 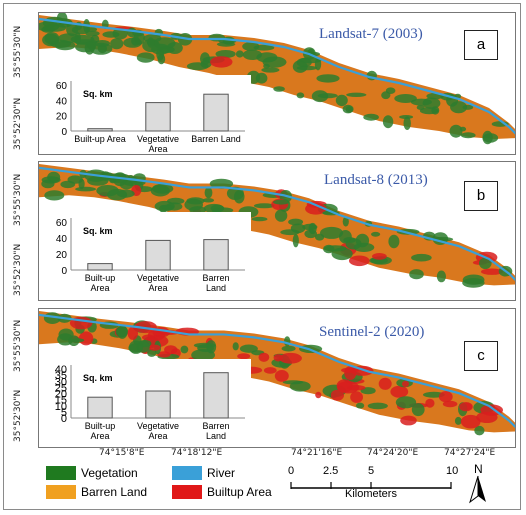 I want to click on legend-label-barren: Barren Land, so click(x=114, y=492).